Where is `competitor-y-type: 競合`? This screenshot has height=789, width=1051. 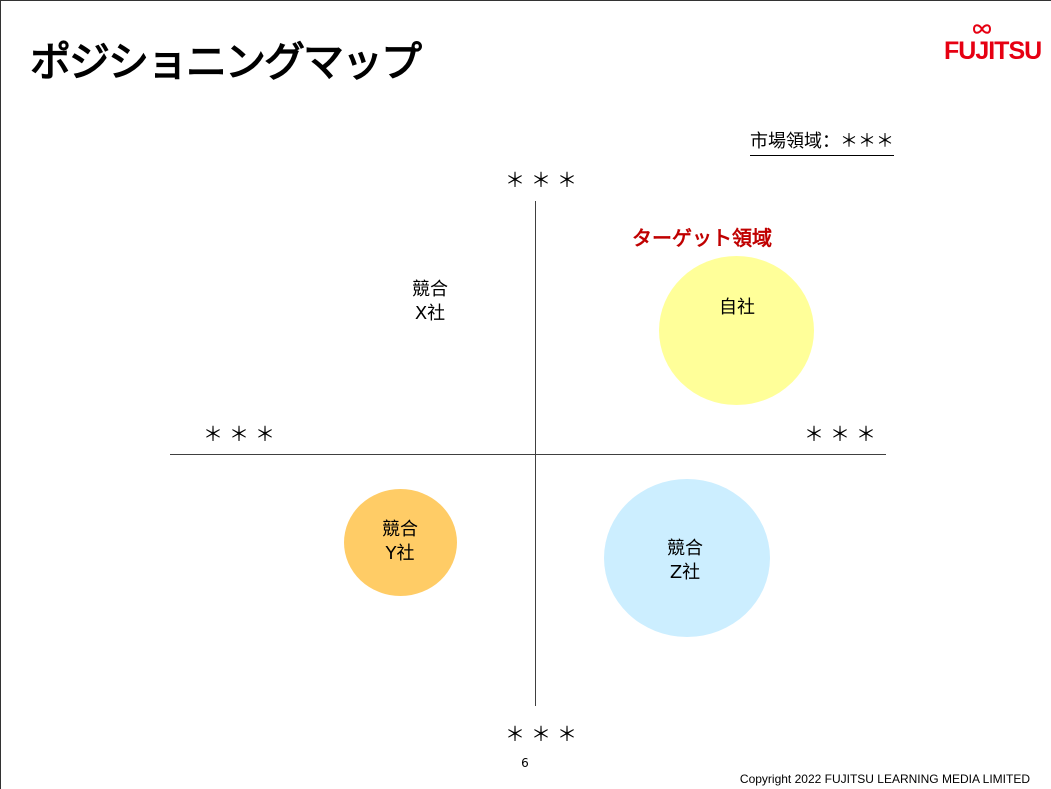 competitor-y-type: 競合 is located at coordinates (400, 529).